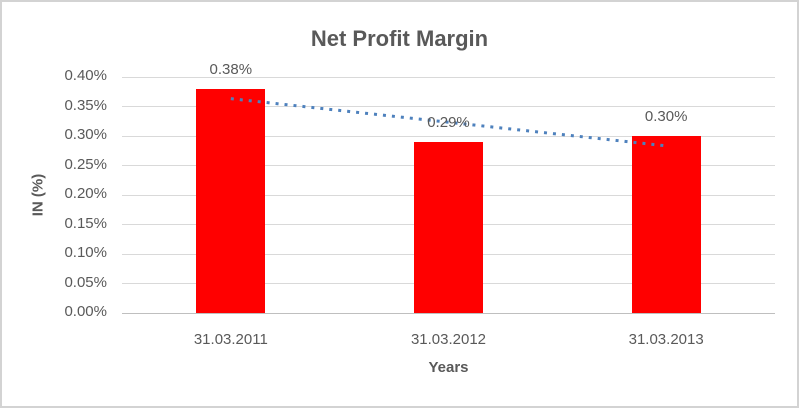 This screenshot has height=408, width=799. Describe the element at coordinates (231, 69) in the screenshot. I see `bar-data-label: 0.38%` at that location.